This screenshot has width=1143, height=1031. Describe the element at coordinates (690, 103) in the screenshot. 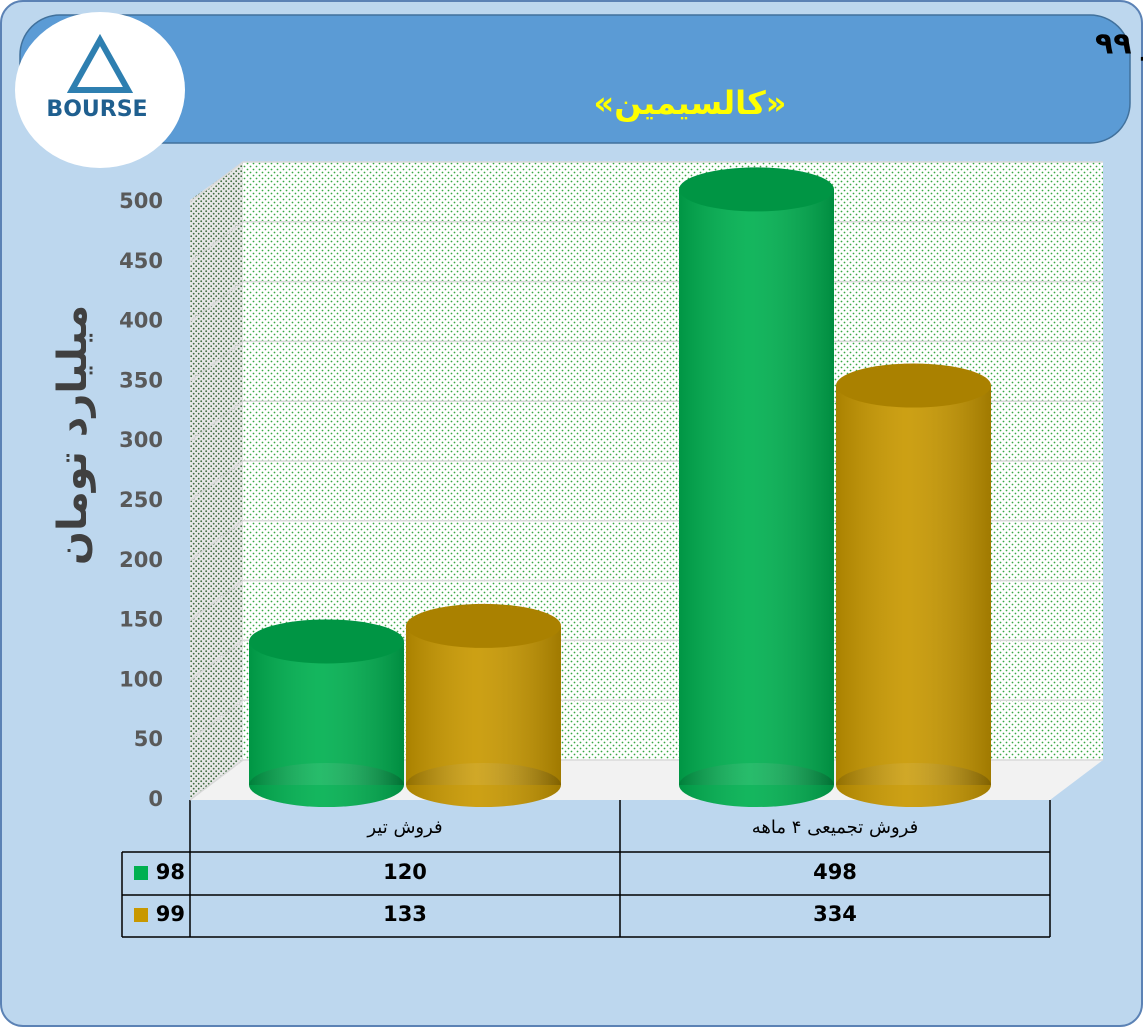

I see `chart-subtitle: «کالسیمین»` at that location.